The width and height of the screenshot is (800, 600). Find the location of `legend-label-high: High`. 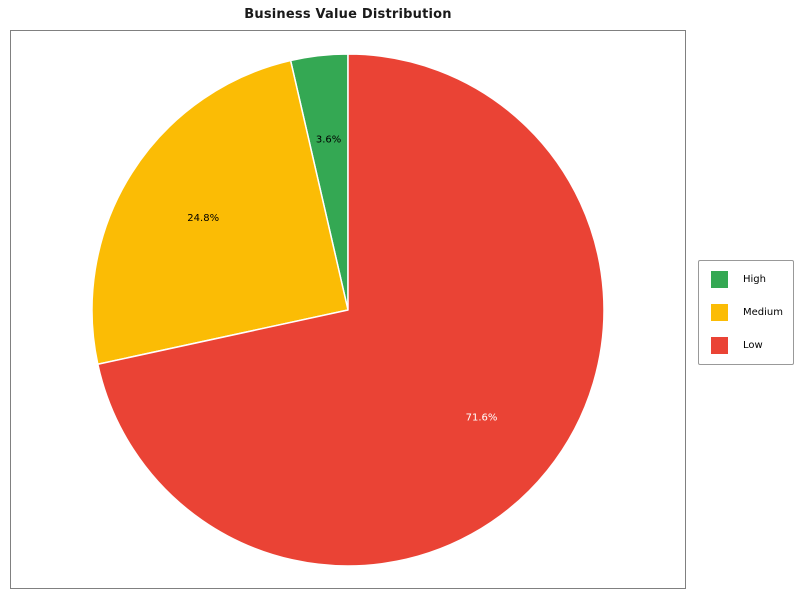

legend-label-high: High is located at coordinates (754, 279).